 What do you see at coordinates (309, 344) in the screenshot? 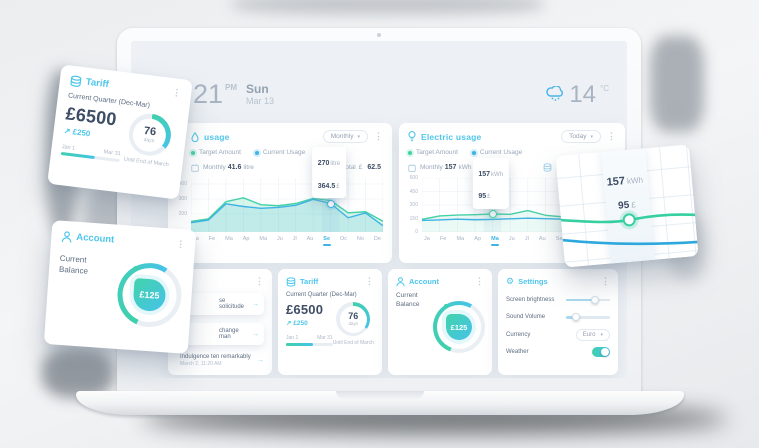
I see `quarter-progress-bar` at bounding box center [309, 344].